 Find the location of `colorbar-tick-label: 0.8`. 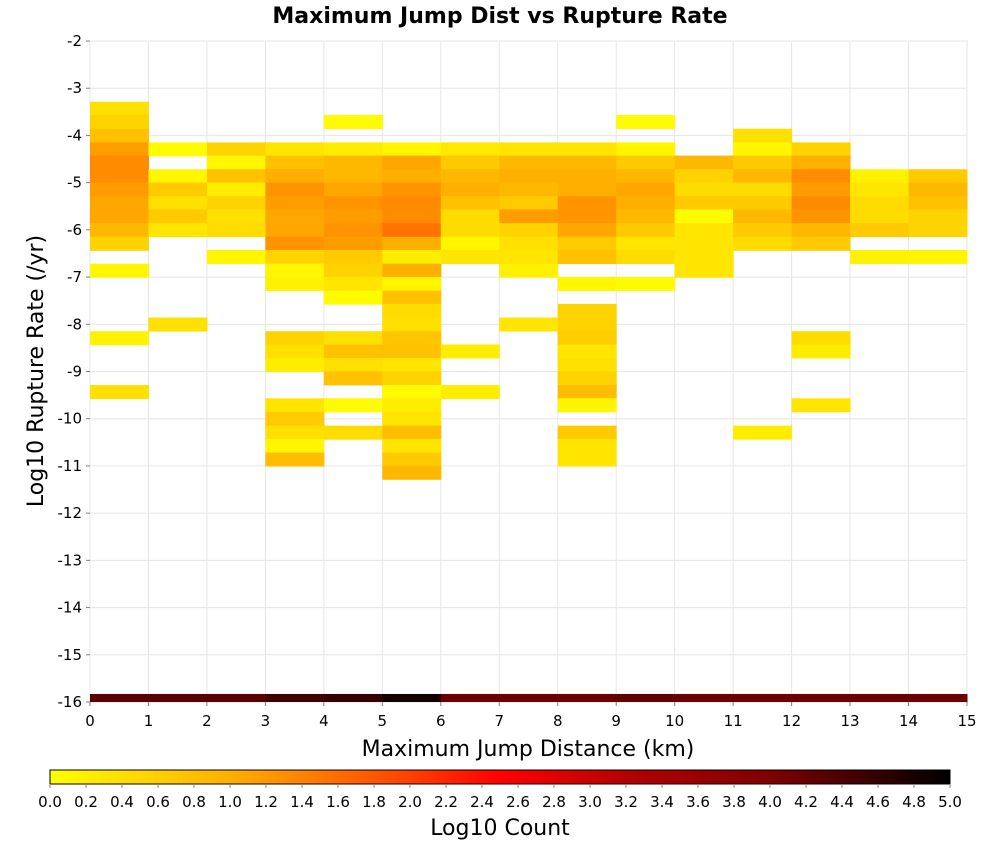

colorbar-tick-label: 0.8 is located at coordinates (194, 802).